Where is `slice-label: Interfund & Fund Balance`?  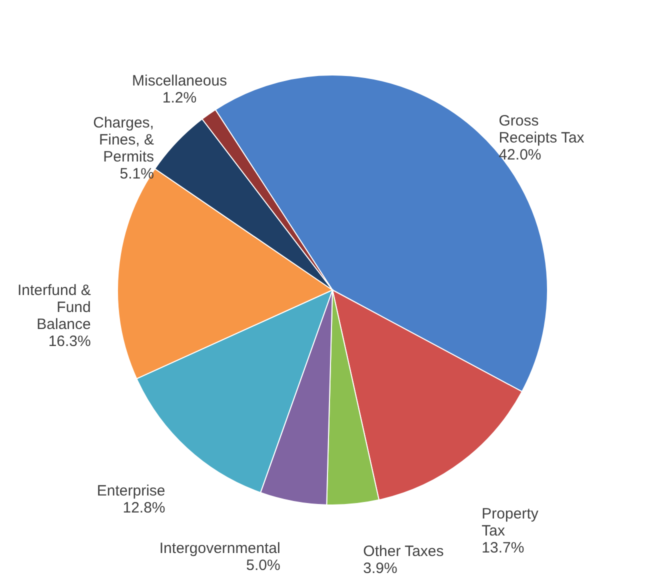
slice-label: Interfund & Fund Balance is located at coordinates (54, 307).